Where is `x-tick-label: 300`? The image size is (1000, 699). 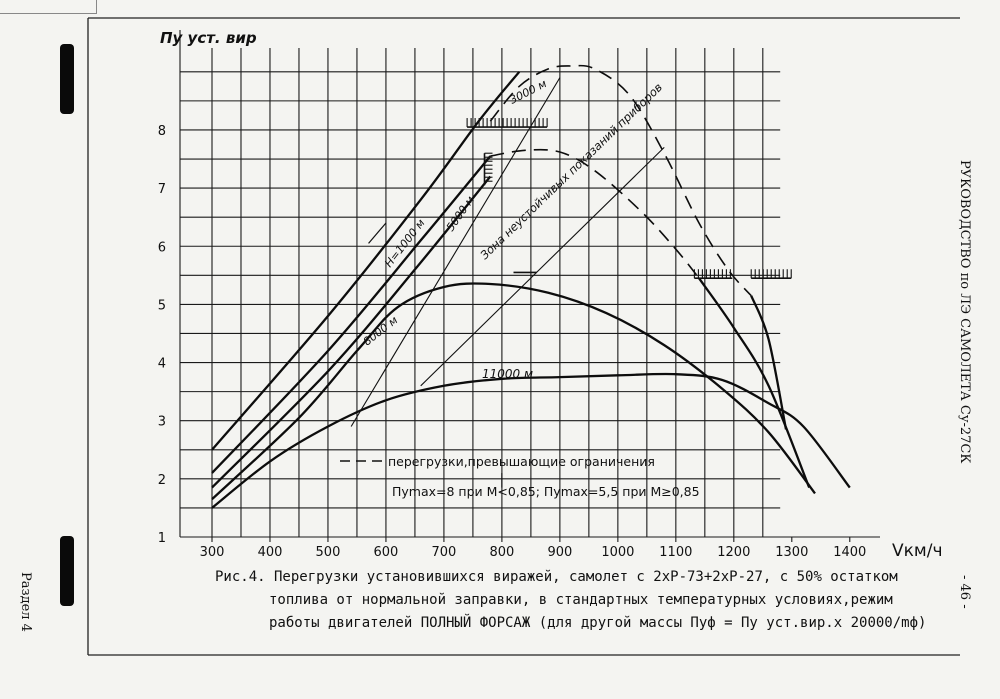 x-tick-label: 300 is located at coordinates (212, 552).